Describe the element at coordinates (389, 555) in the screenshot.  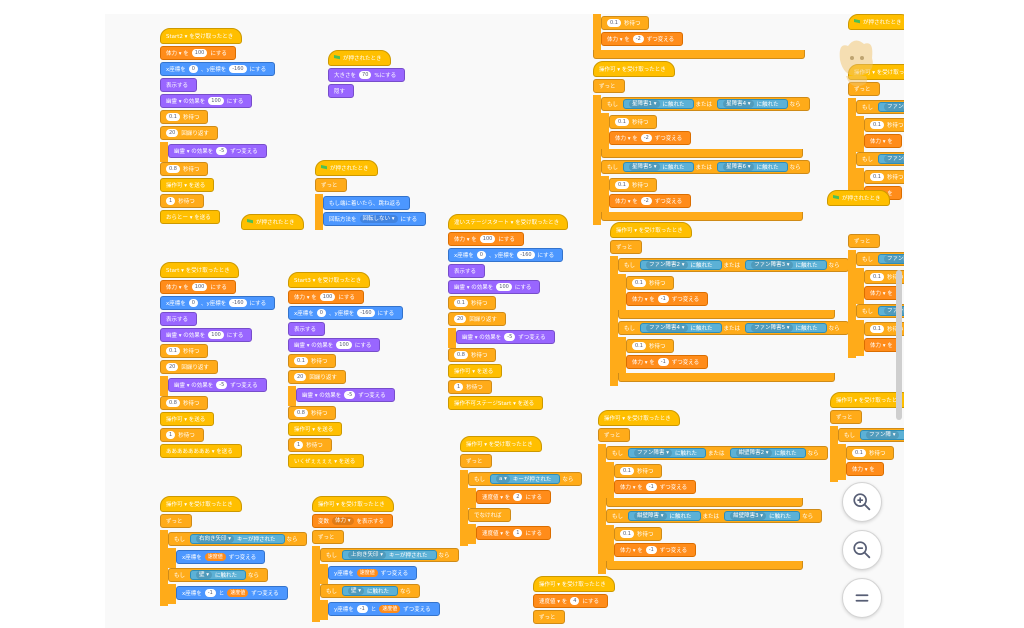
I see `if-block: もし 上向き矢印 ▾ キーが押された なら` at that location.